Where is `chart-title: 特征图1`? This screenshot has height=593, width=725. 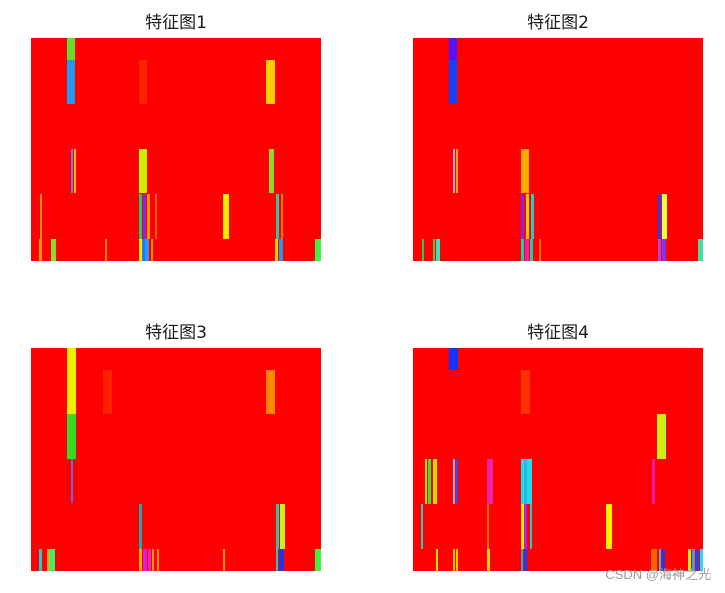 chart-title: 特征图1 is located at coordinates (176, 23).